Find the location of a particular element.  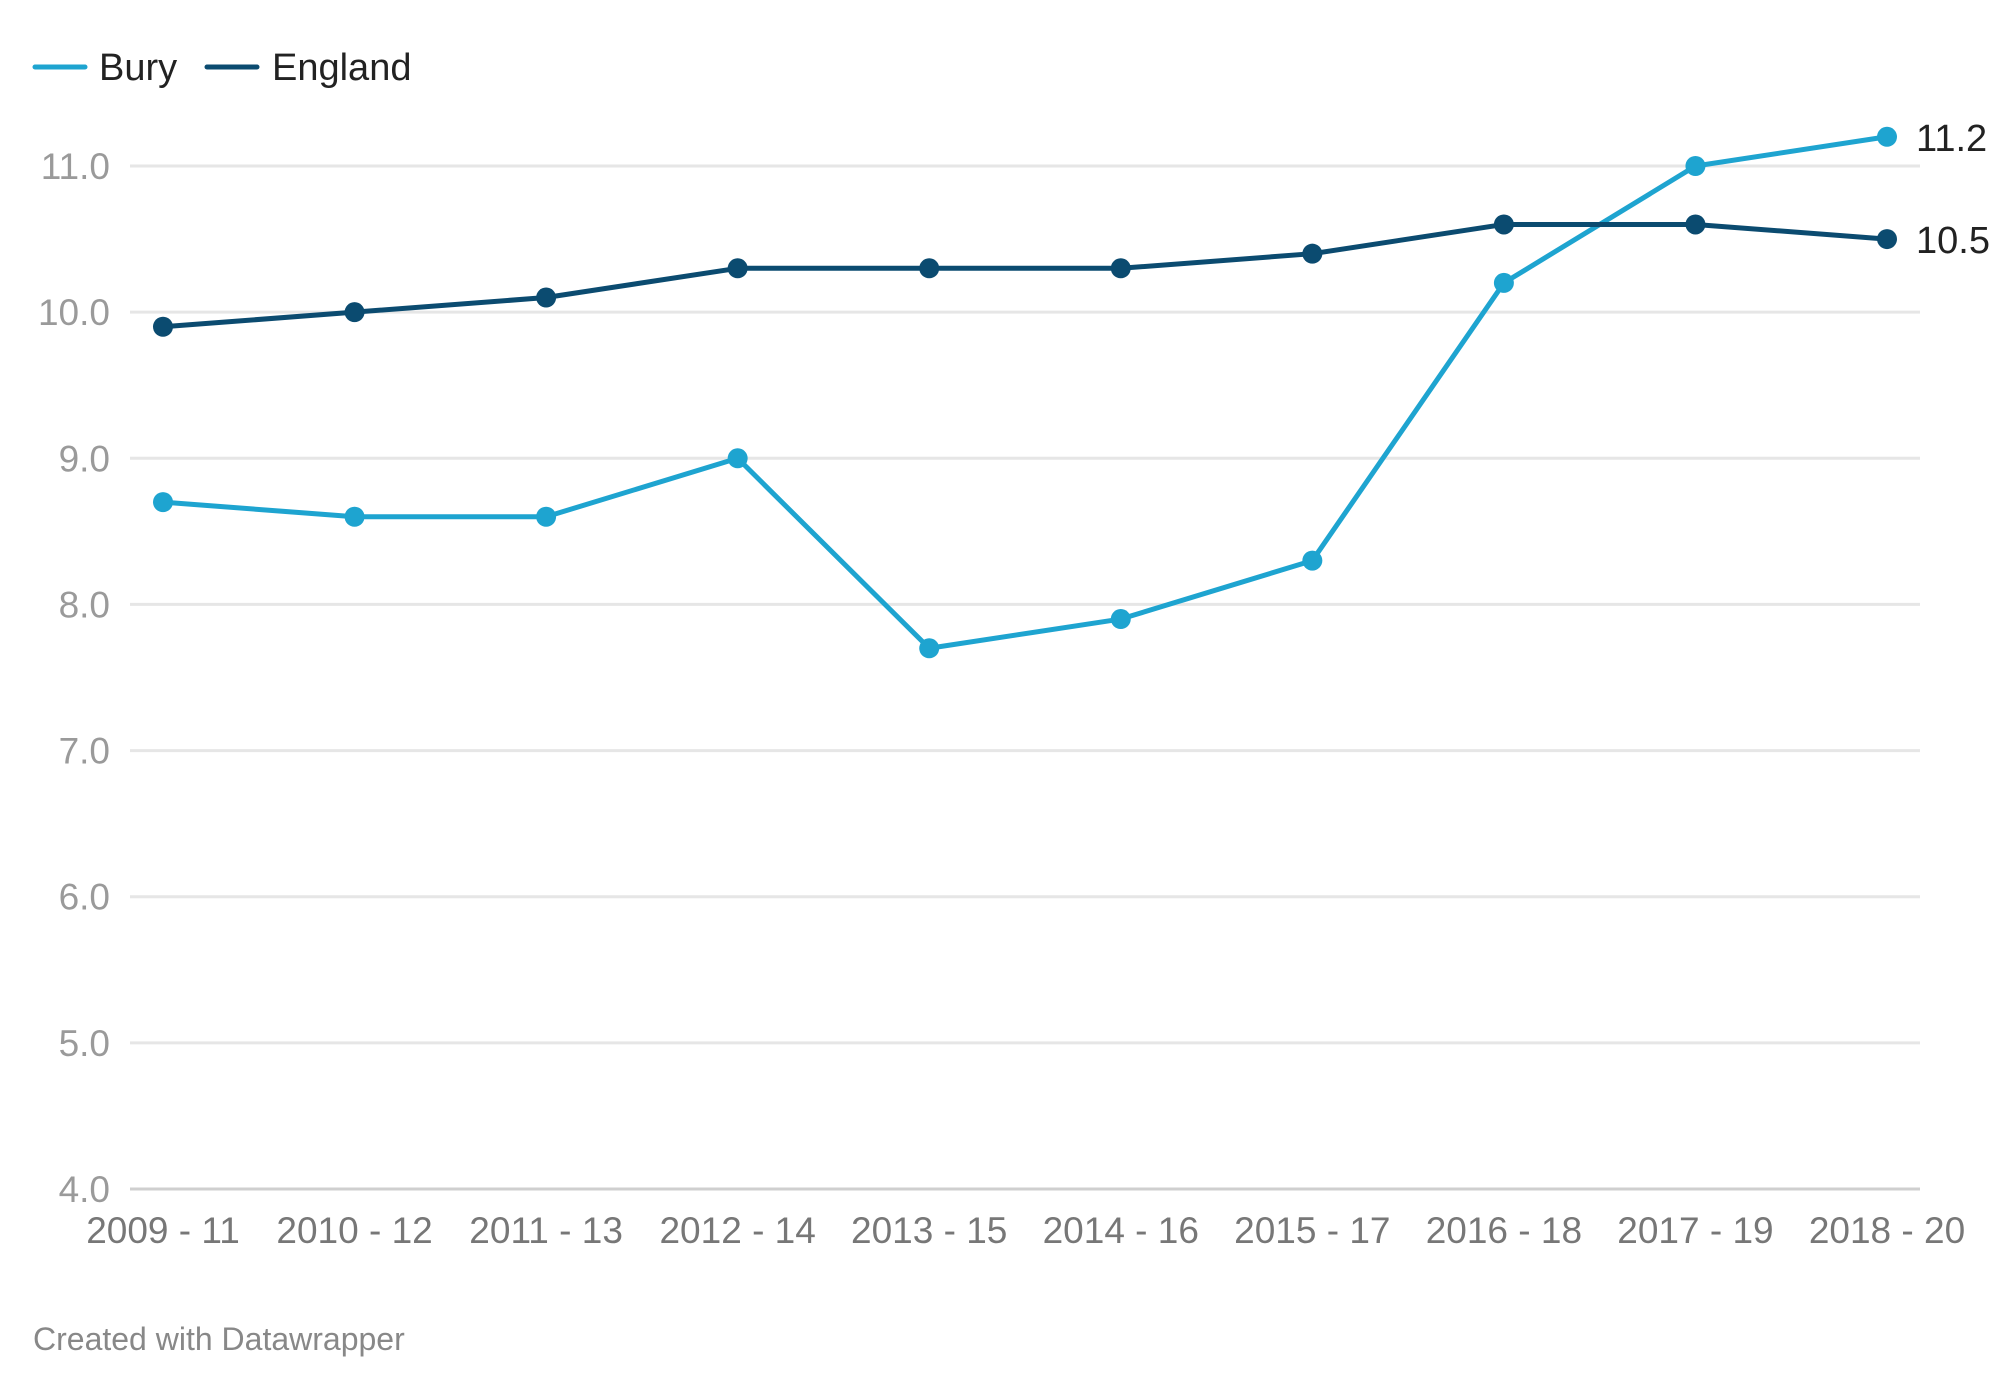

series-line-england is located at coordinates (1025, 275).